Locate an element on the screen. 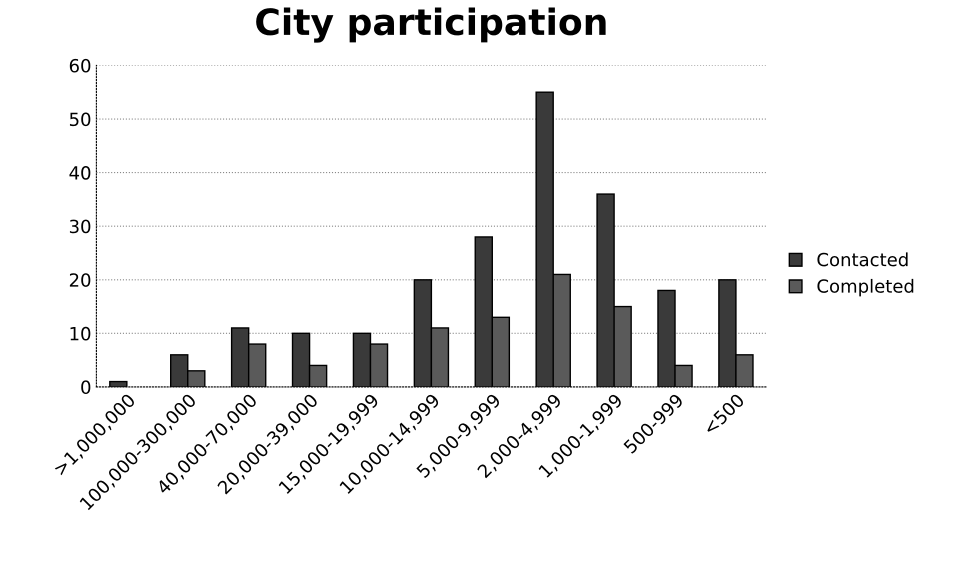 This screenshot has width=964, height=569. y-tick-label: 50 is located at coordinates (80, 119).